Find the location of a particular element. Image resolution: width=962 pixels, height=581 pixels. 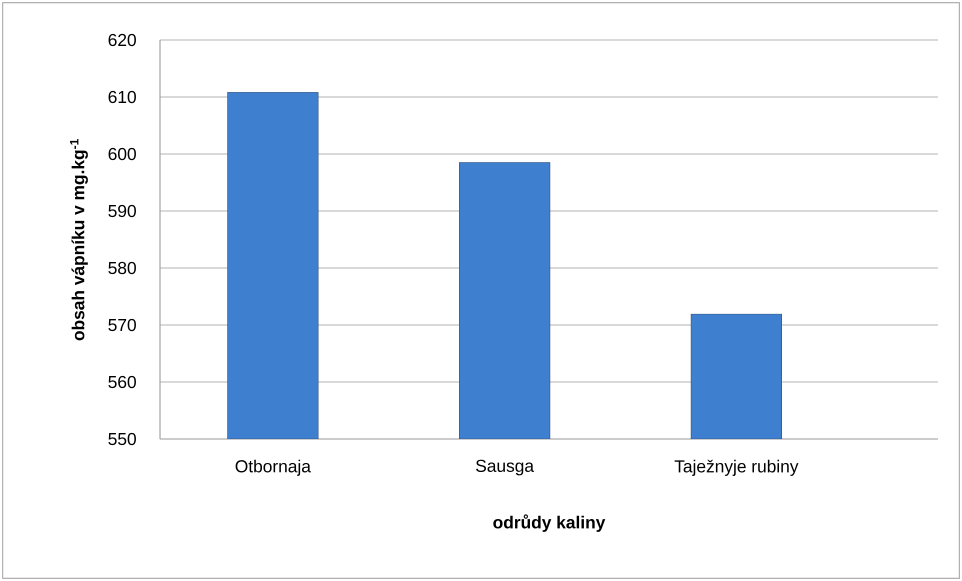

y-tick-label: 620 is located at coordinates (122, 40).